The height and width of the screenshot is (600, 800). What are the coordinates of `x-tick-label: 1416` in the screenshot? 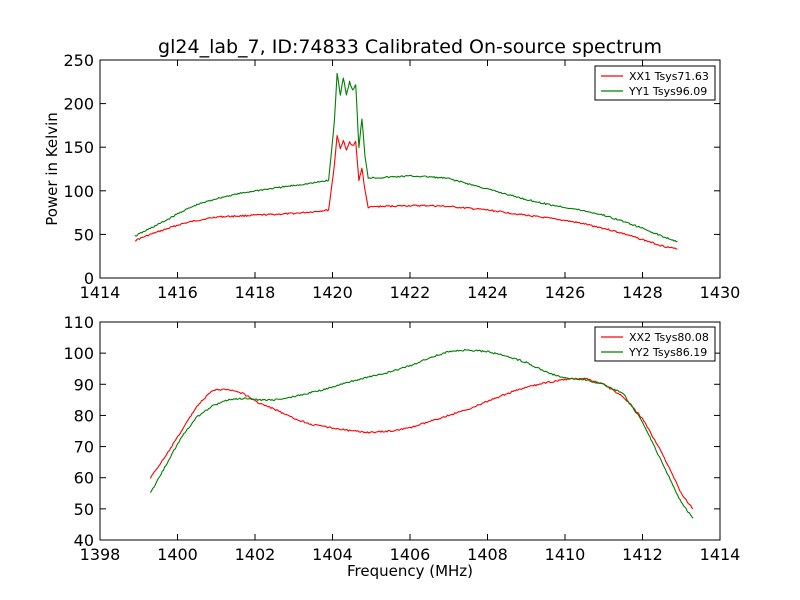 It's located at (177, 292).